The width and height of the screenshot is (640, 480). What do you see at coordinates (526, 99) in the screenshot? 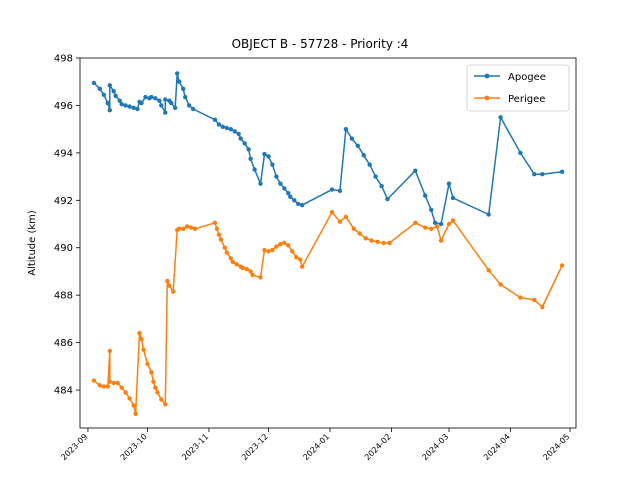
I see `legend-perigee-label: Perigee` at bounding box center [526, 99].